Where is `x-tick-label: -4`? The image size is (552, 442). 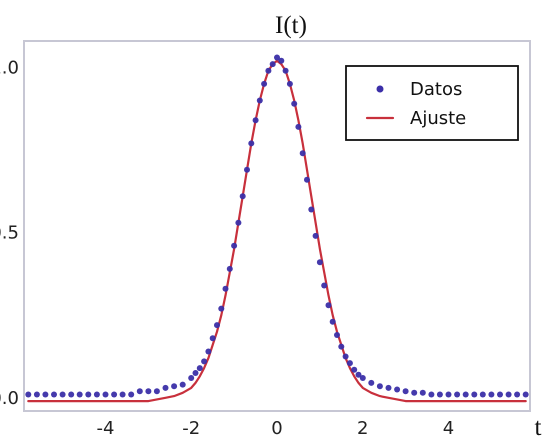 x-tick-label: -4 is located at coordinates (105, 428).